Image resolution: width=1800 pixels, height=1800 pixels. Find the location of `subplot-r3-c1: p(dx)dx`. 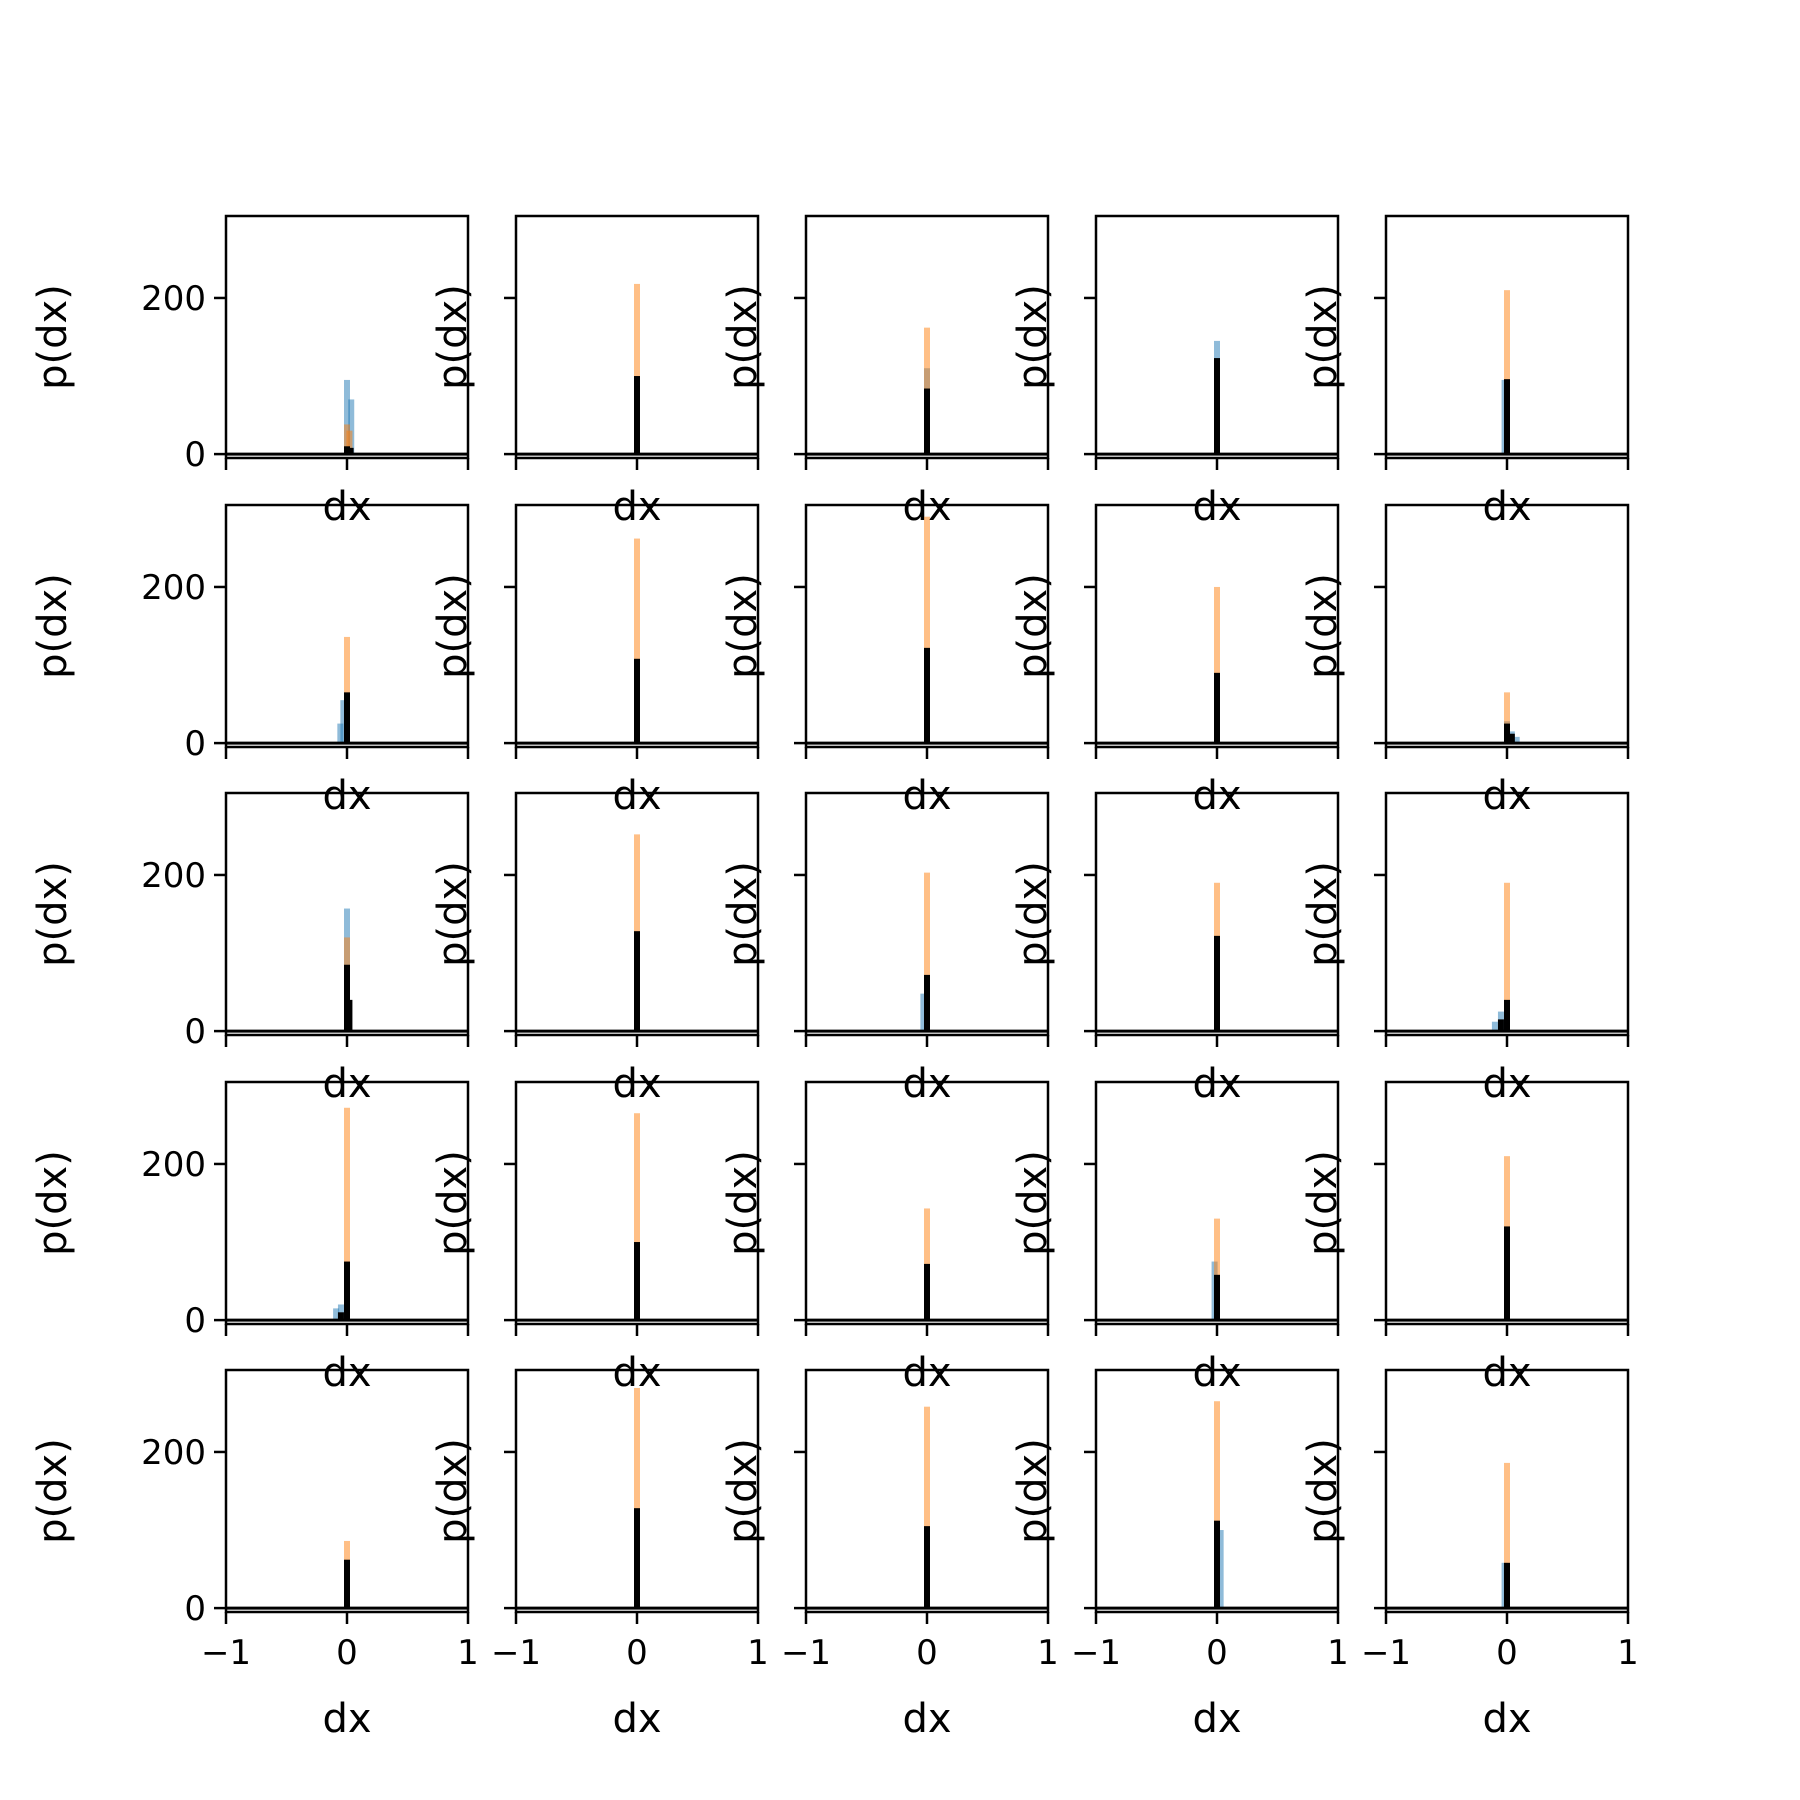

subplot-r3-c1: p(dx)dx is located at coordinates (595, 1238).